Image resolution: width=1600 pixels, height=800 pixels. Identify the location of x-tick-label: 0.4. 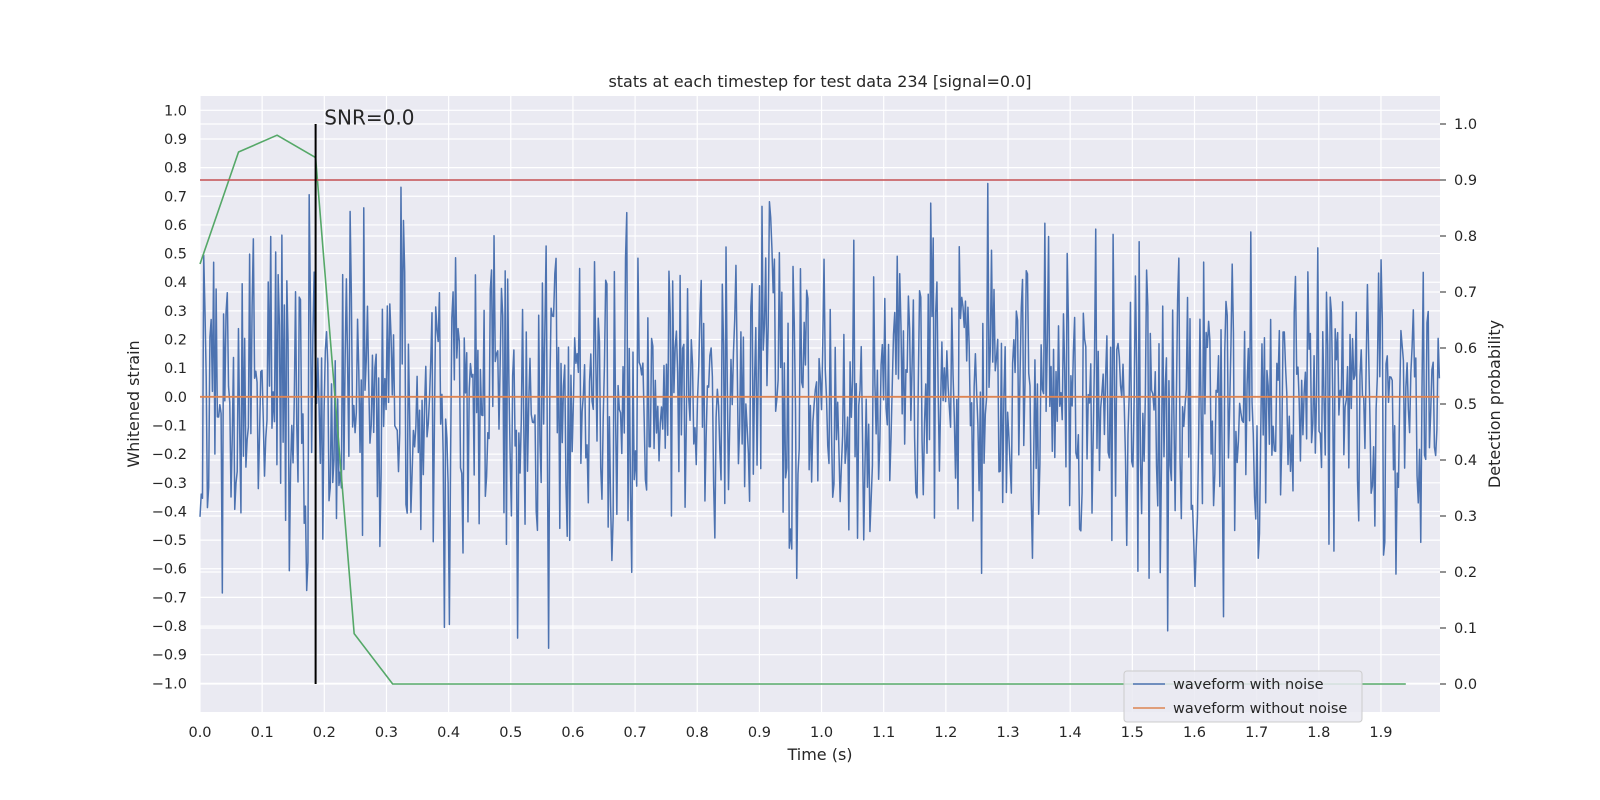
(448, 733).